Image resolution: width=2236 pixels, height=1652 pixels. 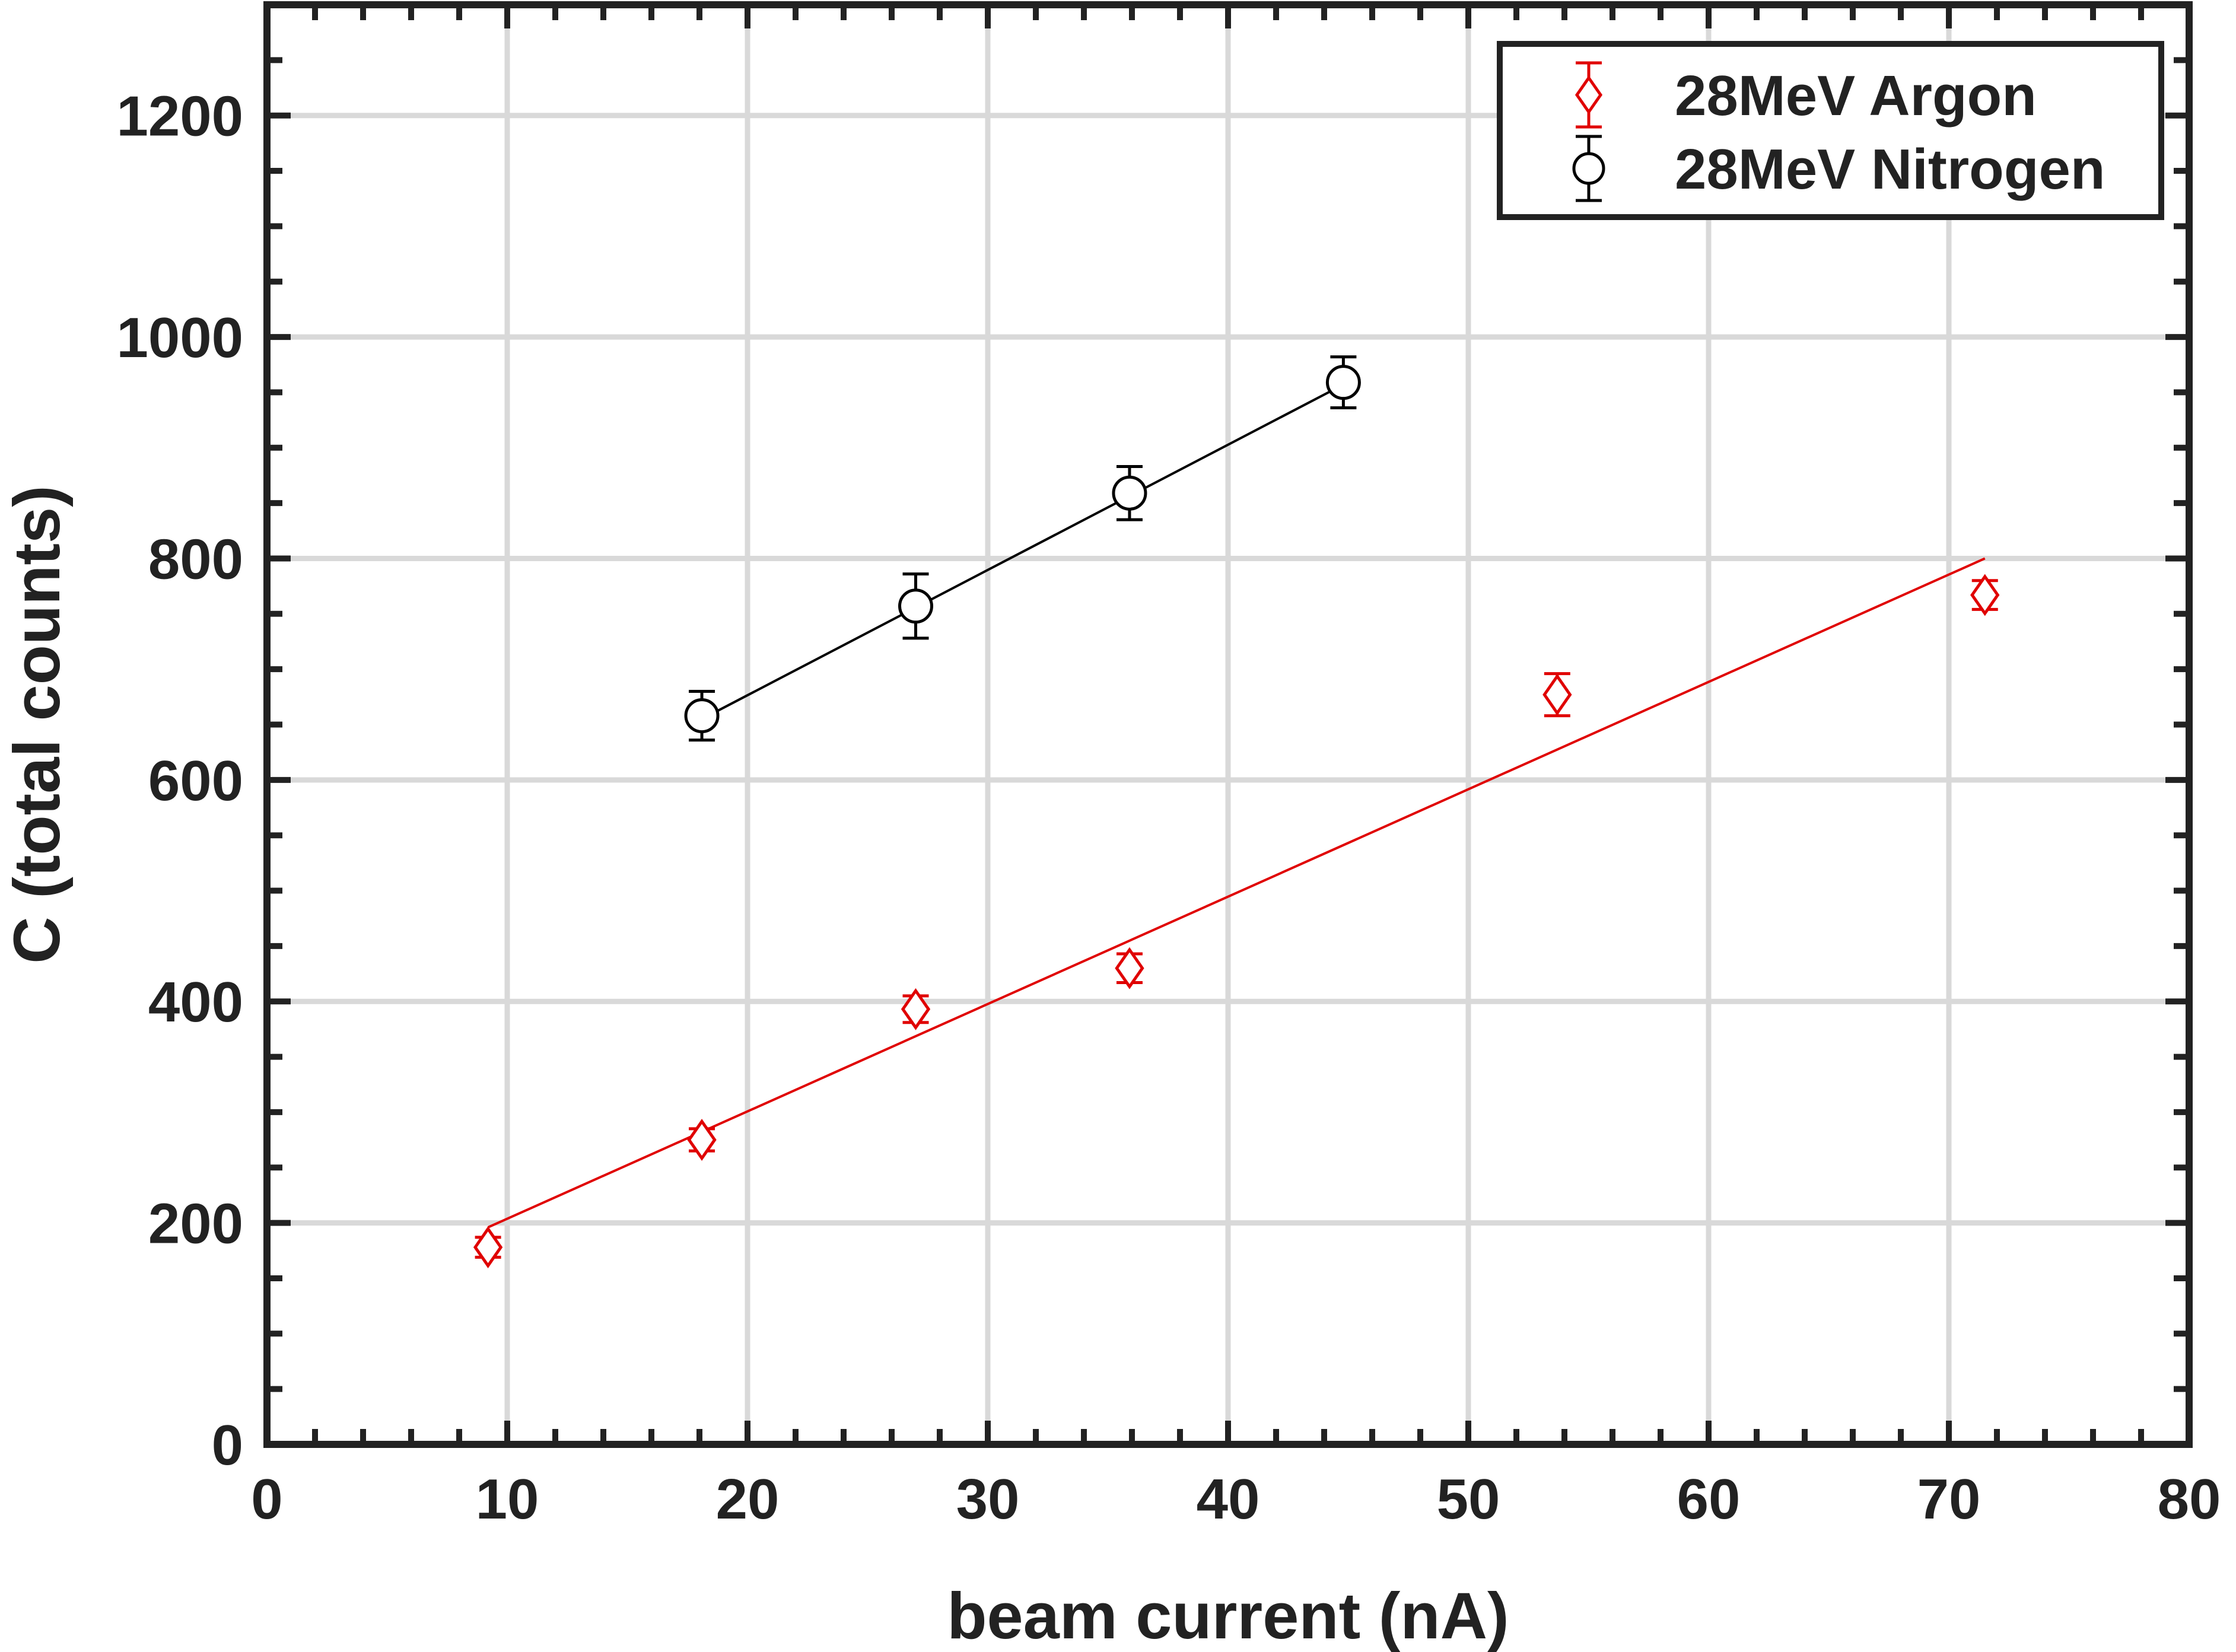 I want to click on y-tick-labels: 0 200 400 600 800 1000 1200, so click(x=179, y=781).